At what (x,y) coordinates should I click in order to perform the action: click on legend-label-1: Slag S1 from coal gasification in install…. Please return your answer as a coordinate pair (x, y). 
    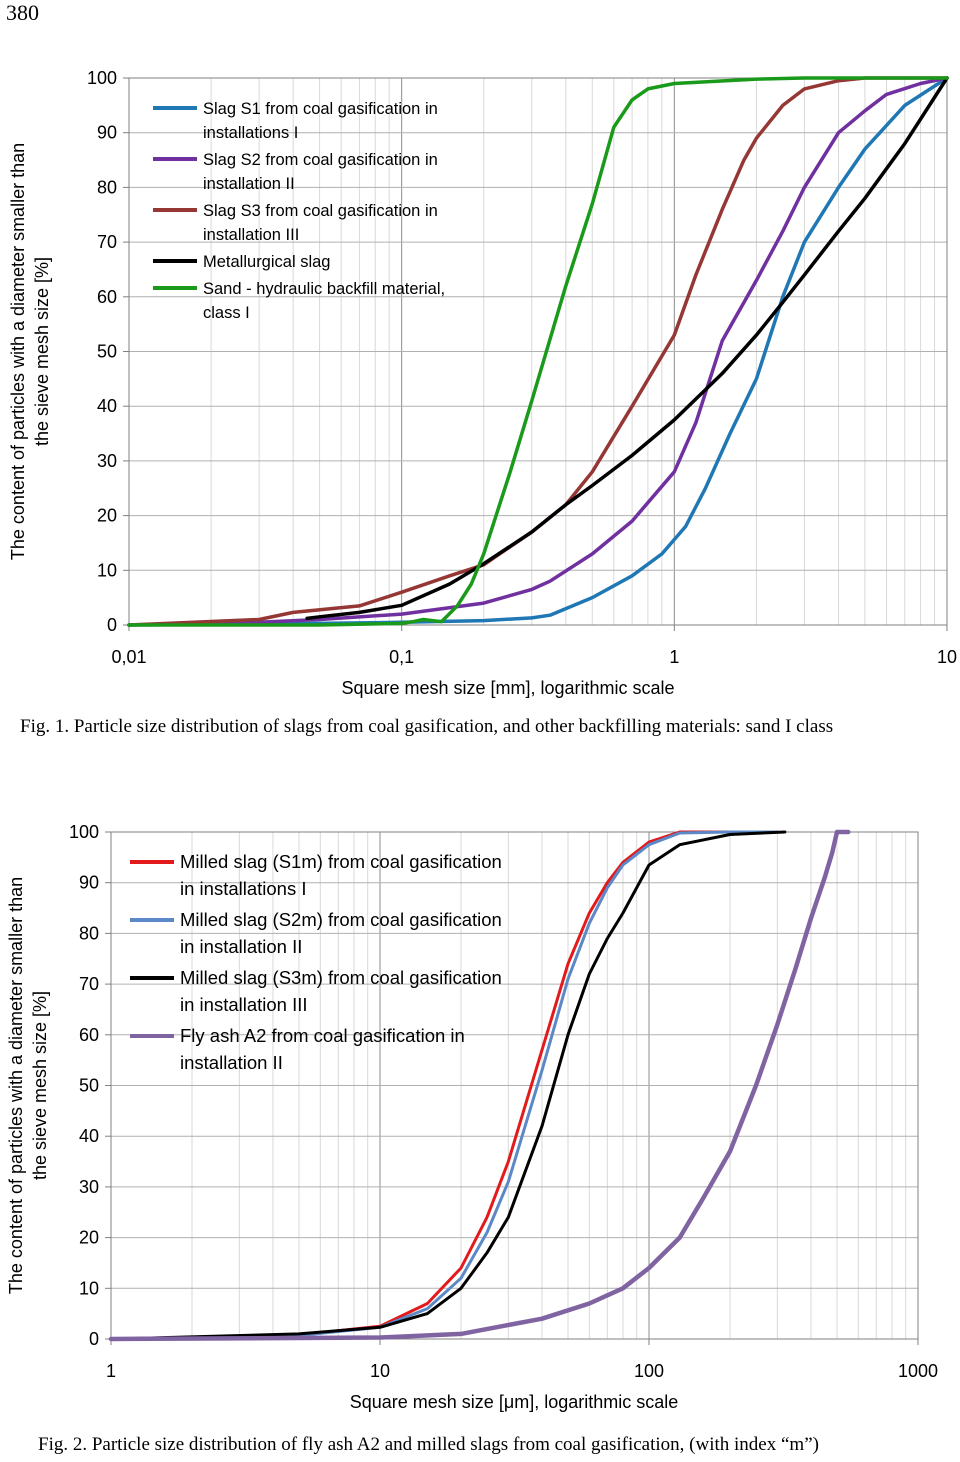
    Looking at the image, I should click on (320, 121).